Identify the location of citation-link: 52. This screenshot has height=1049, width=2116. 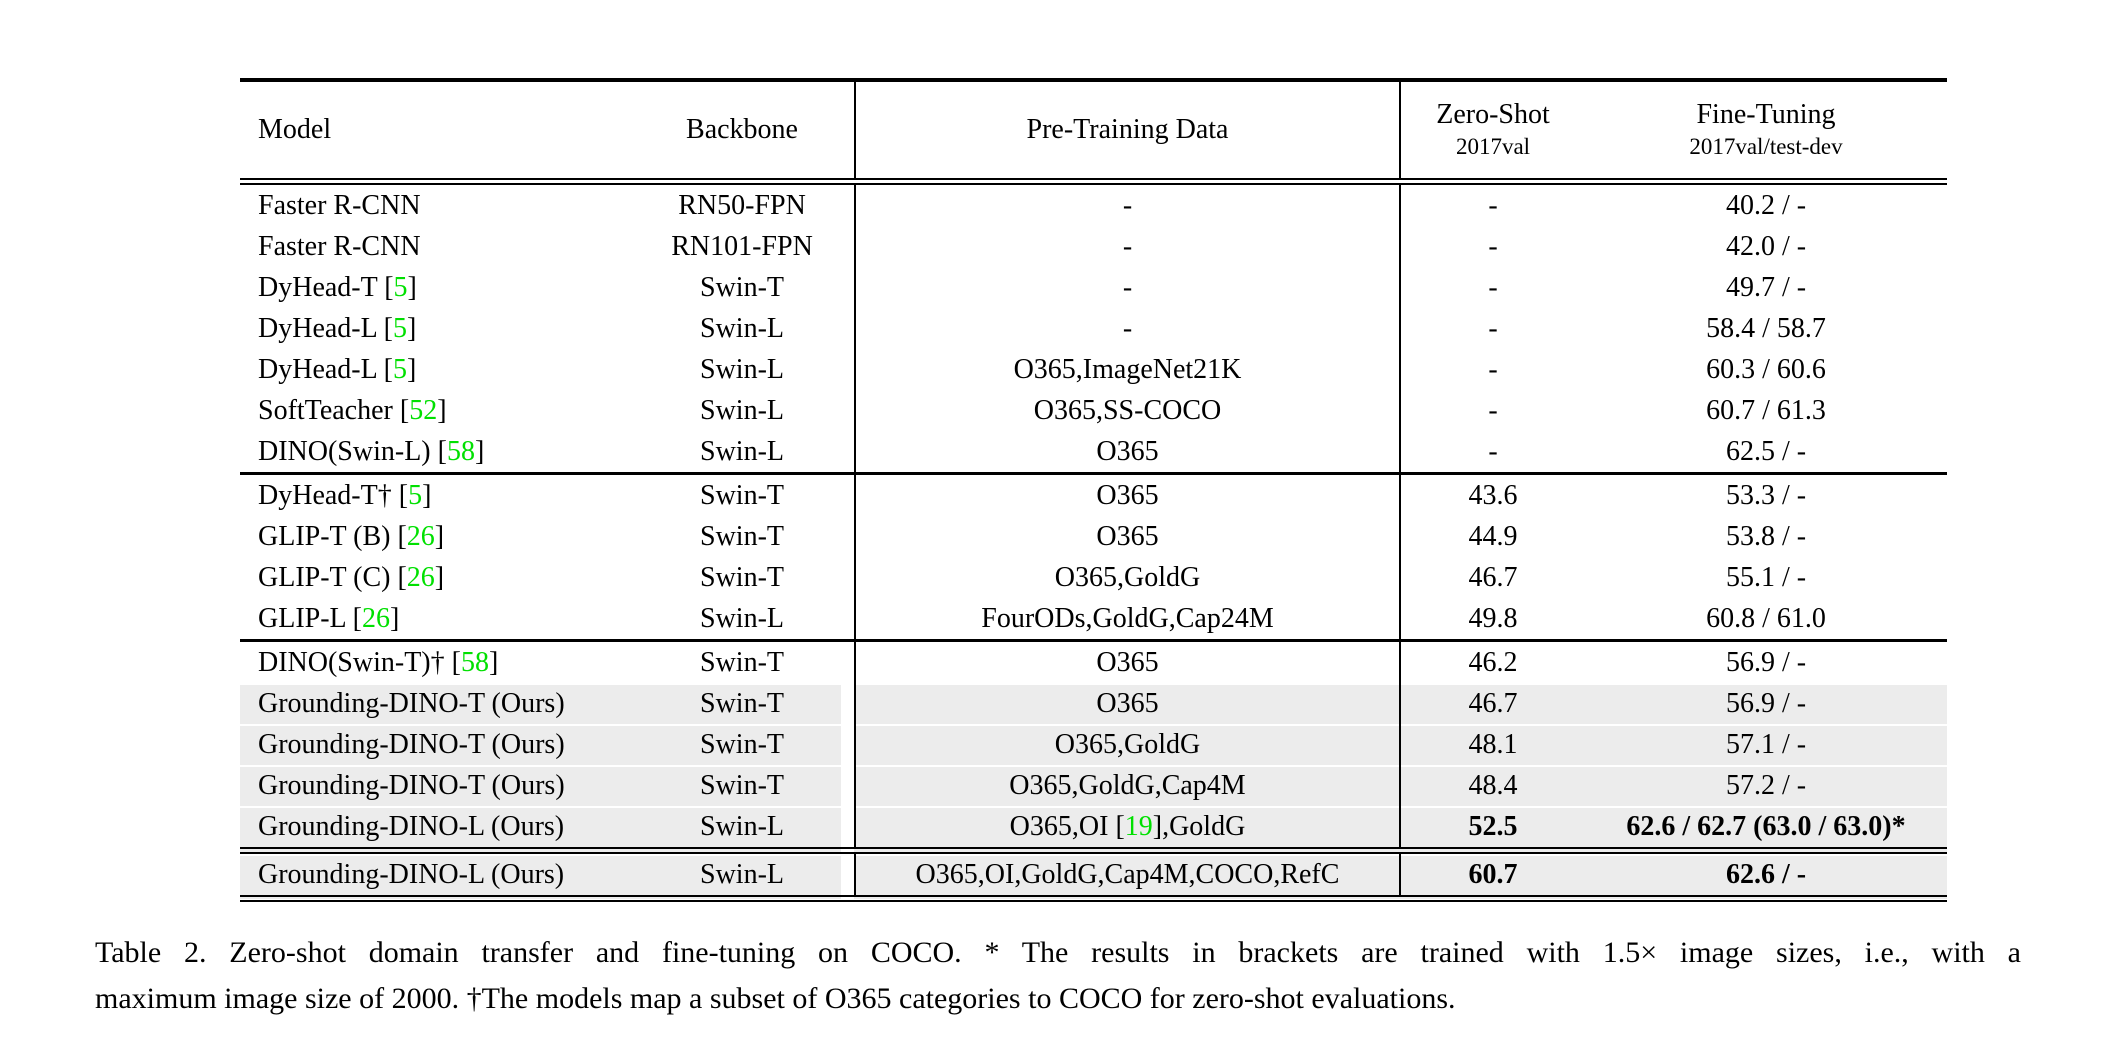
(423, 410).